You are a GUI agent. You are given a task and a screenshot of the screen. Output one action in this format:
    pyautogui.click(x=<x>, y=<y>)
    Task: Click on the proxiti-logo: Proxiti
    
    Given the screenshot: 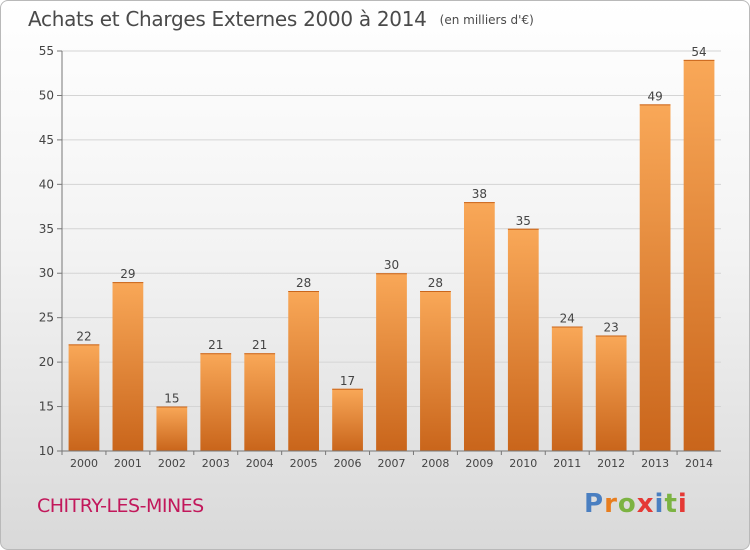 What is the action you would take?
    pyautogui.click(x=636, y=504)
    